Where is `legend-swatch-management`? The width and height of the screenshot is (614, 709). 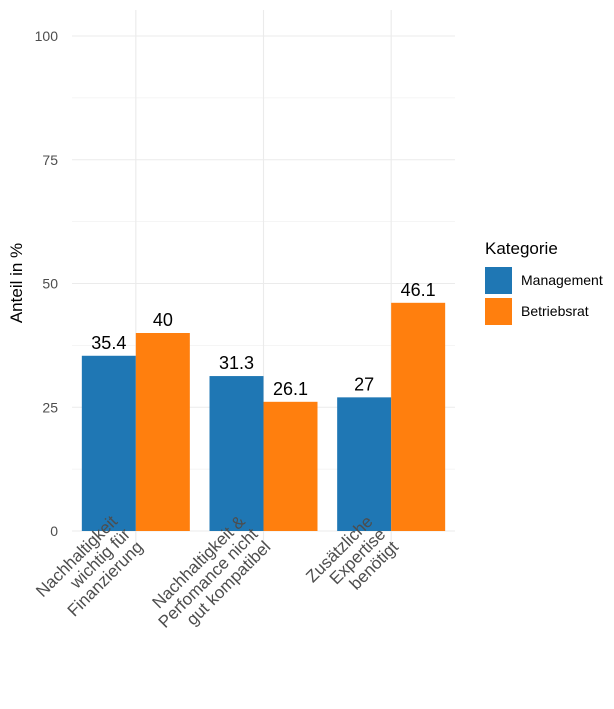 legend-swatch-management is located at coordinates (498, 280).